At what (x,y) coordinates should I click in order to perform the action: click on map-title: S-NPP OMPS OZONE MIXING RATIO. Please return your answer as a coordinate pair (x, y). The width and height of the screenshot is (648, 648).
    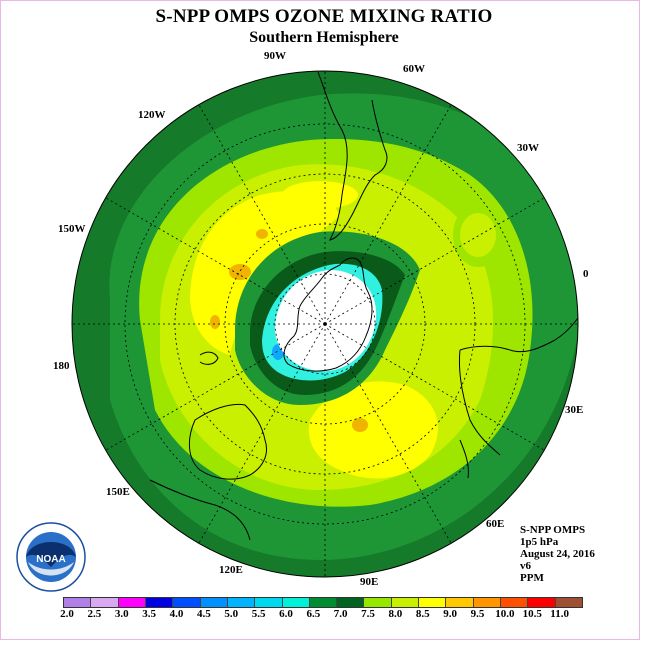
    Looking at the image, I should click on (324, 16).